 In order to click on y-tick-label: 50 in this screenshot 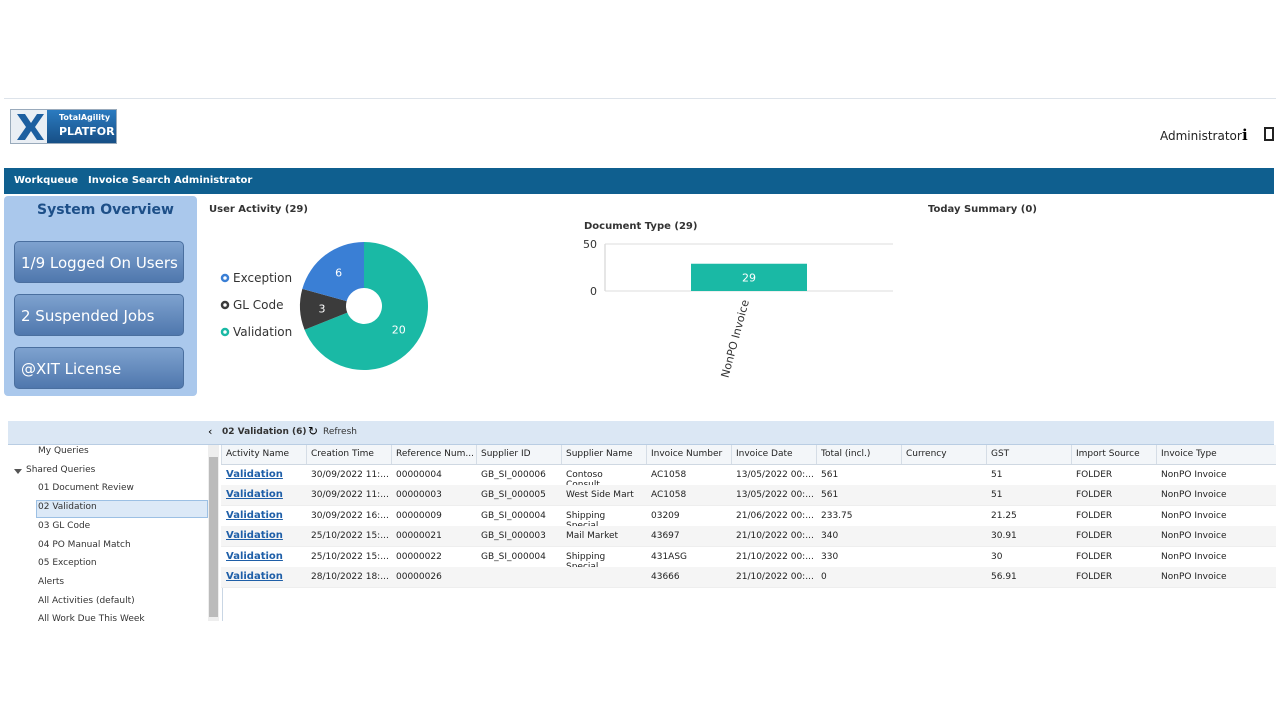, I will do `click(590, 244)`.